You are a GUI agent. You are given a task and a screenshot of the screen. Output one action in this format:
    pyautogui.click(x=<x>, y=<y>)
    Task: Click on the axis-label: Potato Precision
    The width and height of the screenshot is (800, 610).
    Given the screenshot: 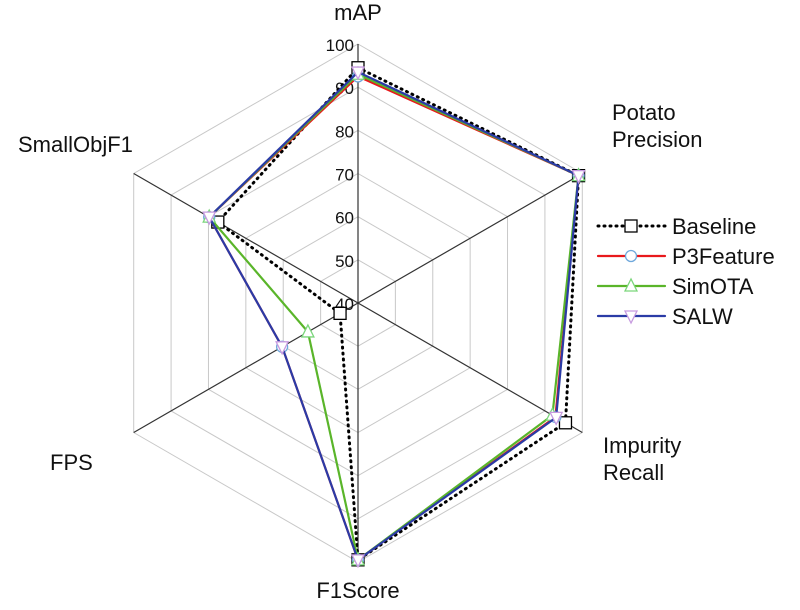 What is the action you would take?
    pyautogui.click(x=657, y=126)
    